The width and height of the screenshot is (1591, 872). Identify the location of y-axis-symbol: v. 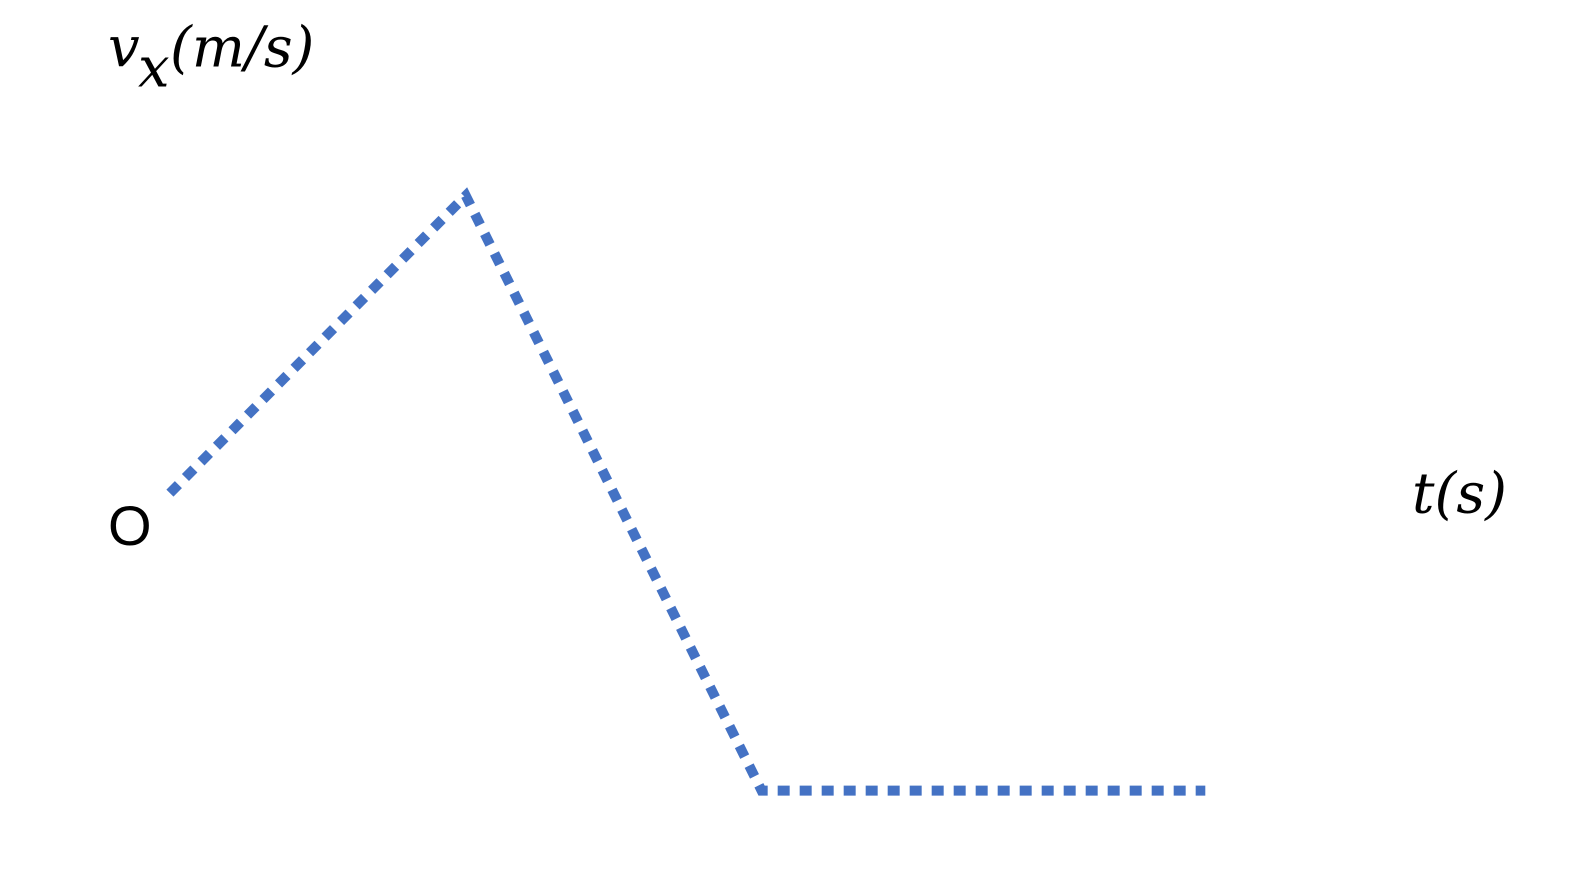
(124, 48).